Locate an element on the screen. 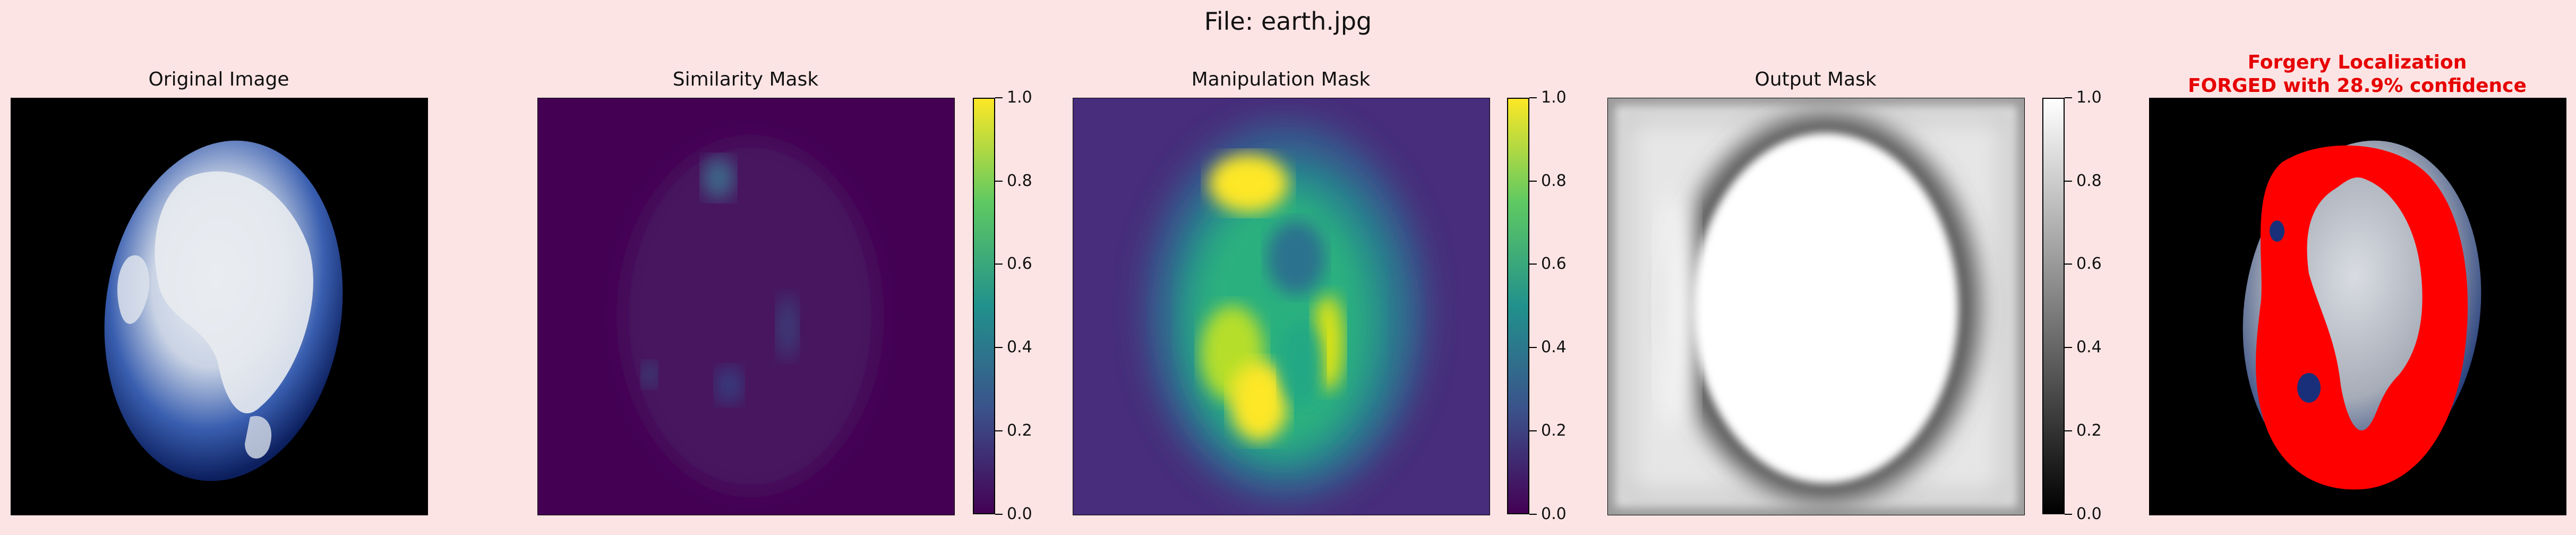  figure-title: File: earth.jpg is located at coordinates (1288, 21).